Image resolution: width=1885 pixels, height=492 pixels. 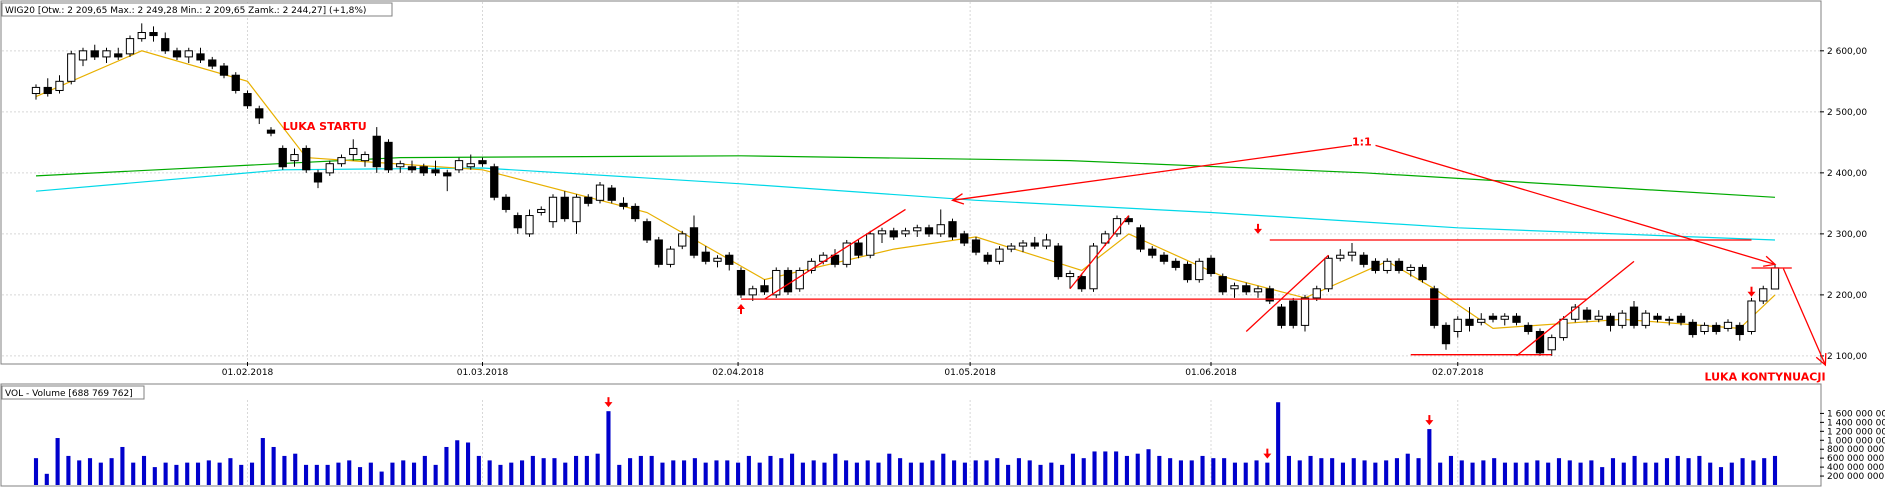 I want to click on volume-signal-arrow, so click(x=608, y=402).